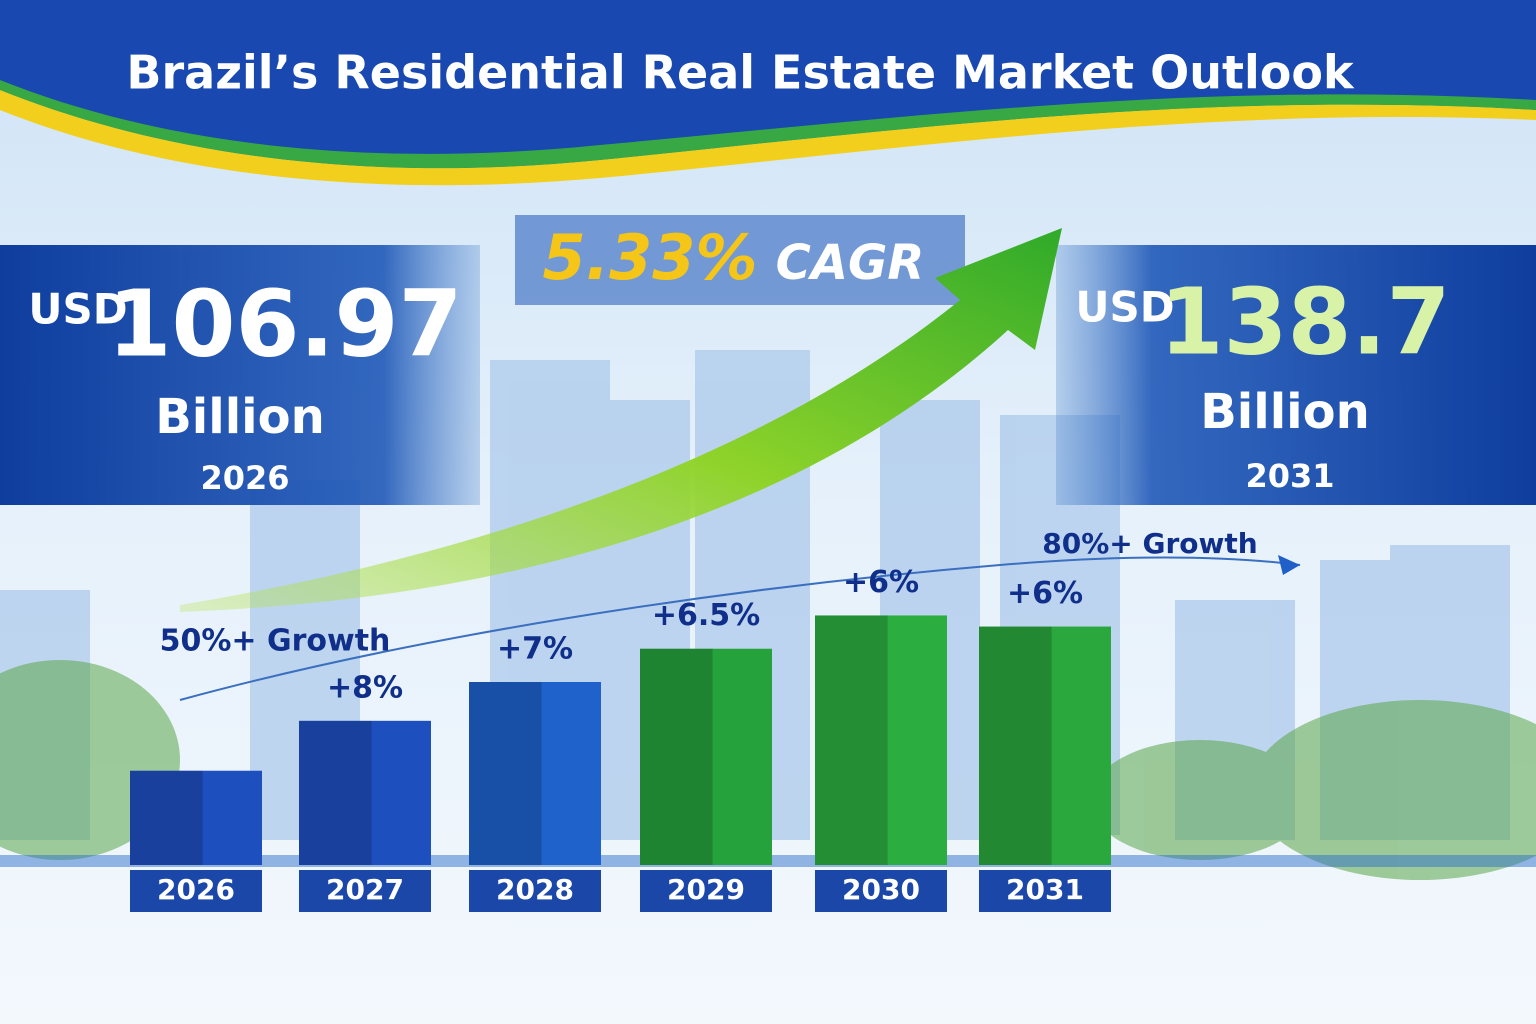 This screenshot has width=1536, height=1024. What do you see at coordinates (649, 257) in the screenshot?
I see `cagr-value: 5.33%` at bounding box center [649, 257].